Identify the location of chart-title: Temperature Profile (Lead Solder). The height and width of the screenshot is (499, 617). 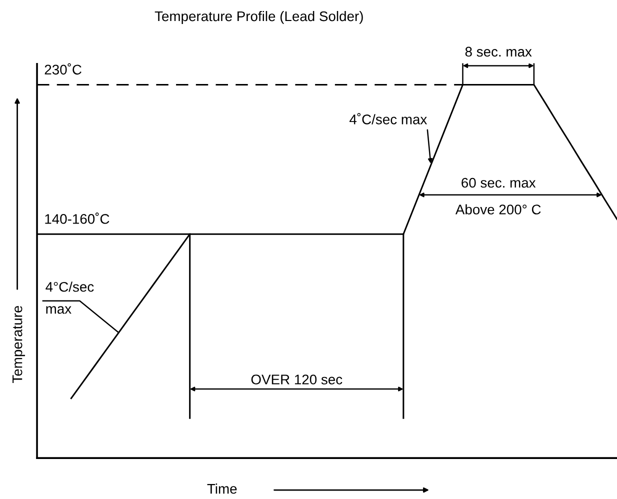
(258, 17).